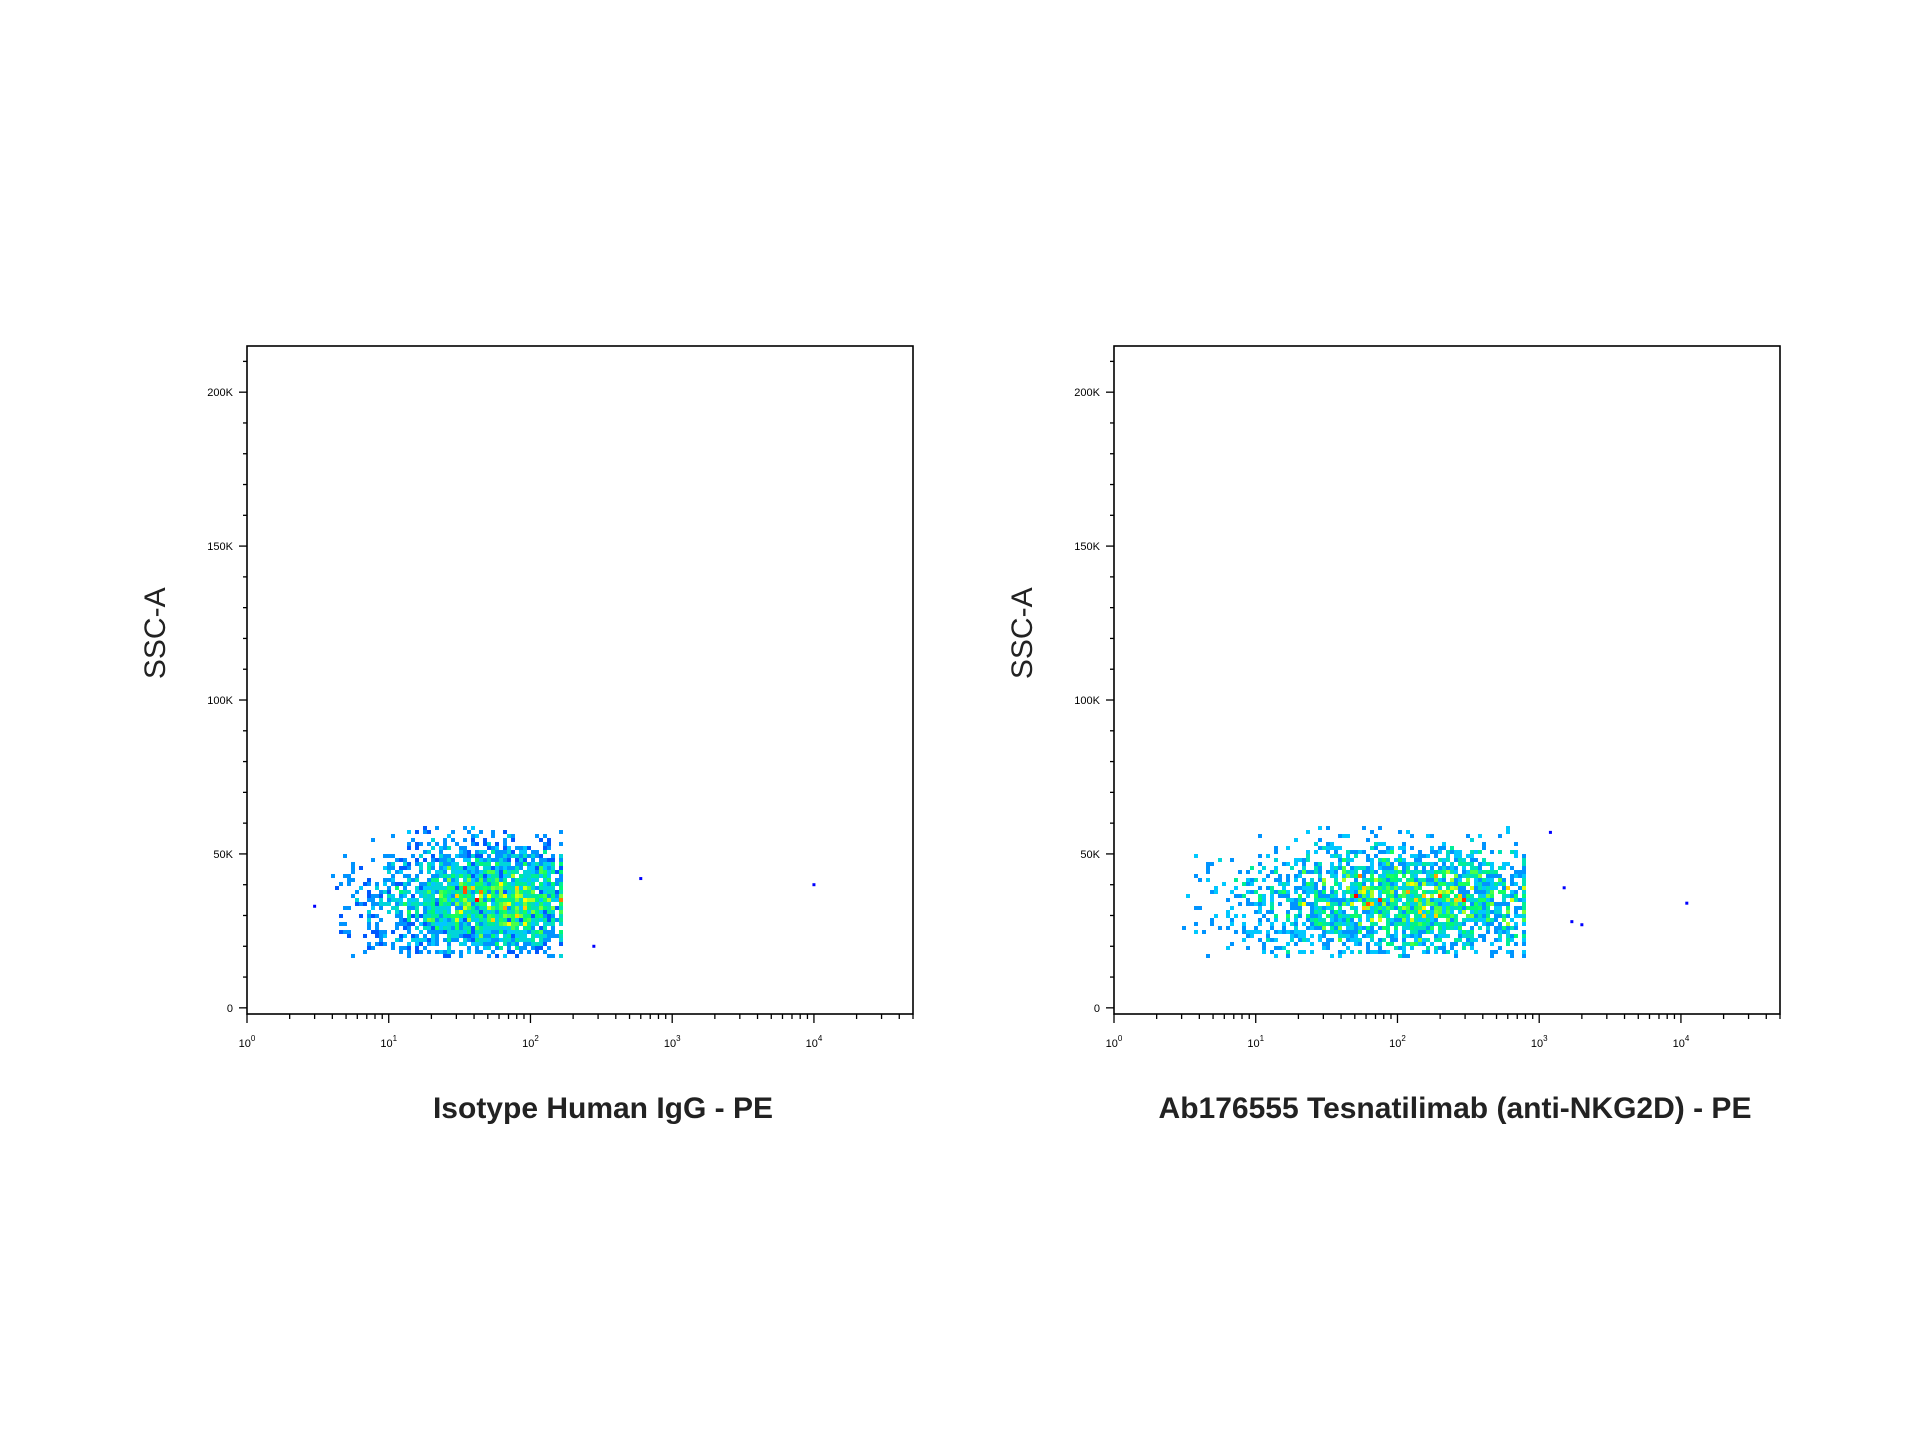 The width and height of the screenshot is (1920, 1445). I want to click on x-tick-label: 104, so click(1681, 1042).